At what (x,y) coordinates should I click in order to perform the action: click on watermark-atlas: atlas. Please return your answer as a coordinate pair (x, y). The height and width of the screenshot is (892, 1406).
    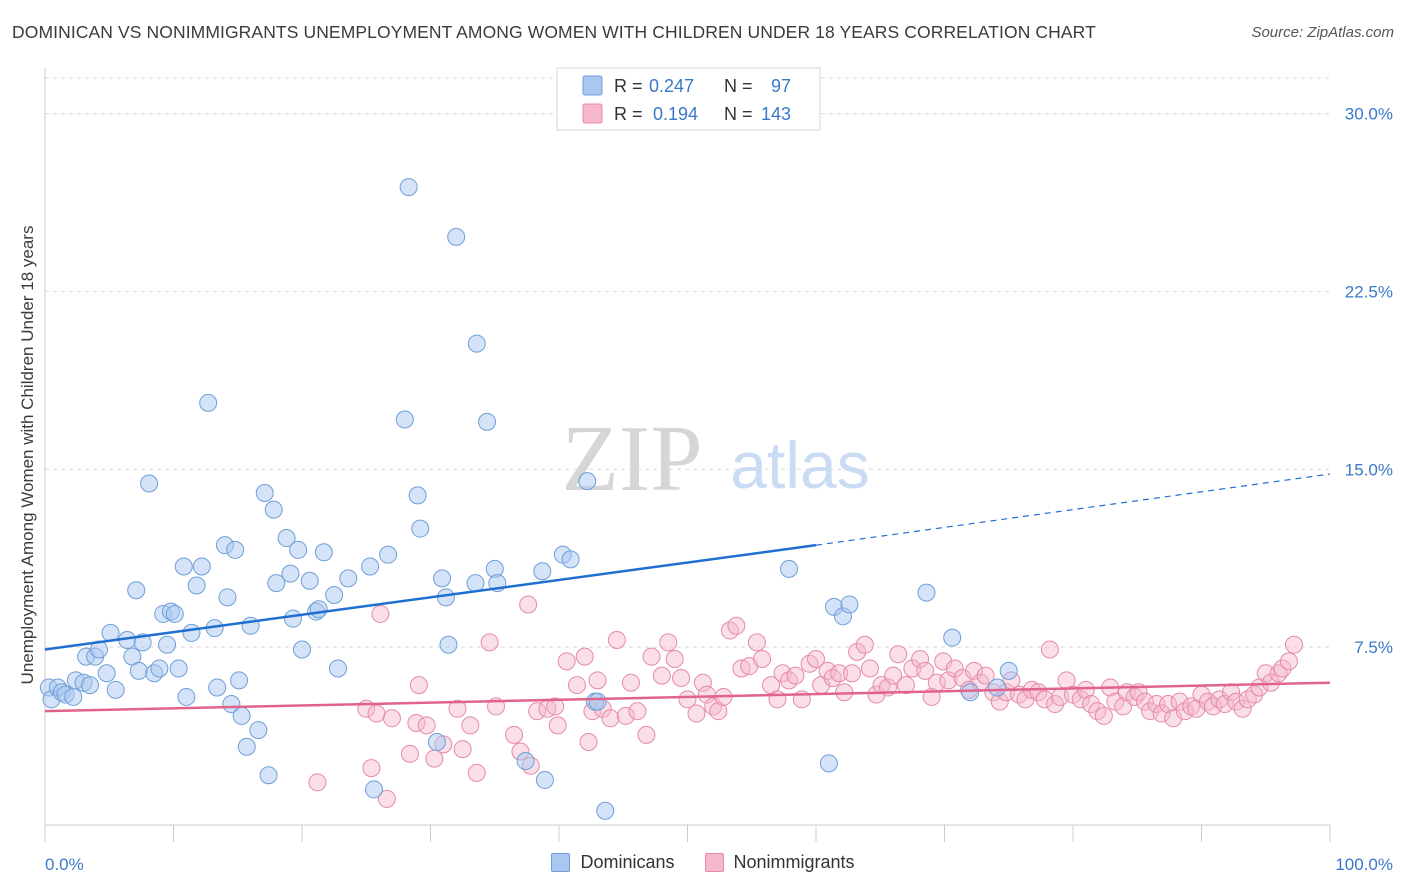
    Looking at the image, I should click on (799, 465).